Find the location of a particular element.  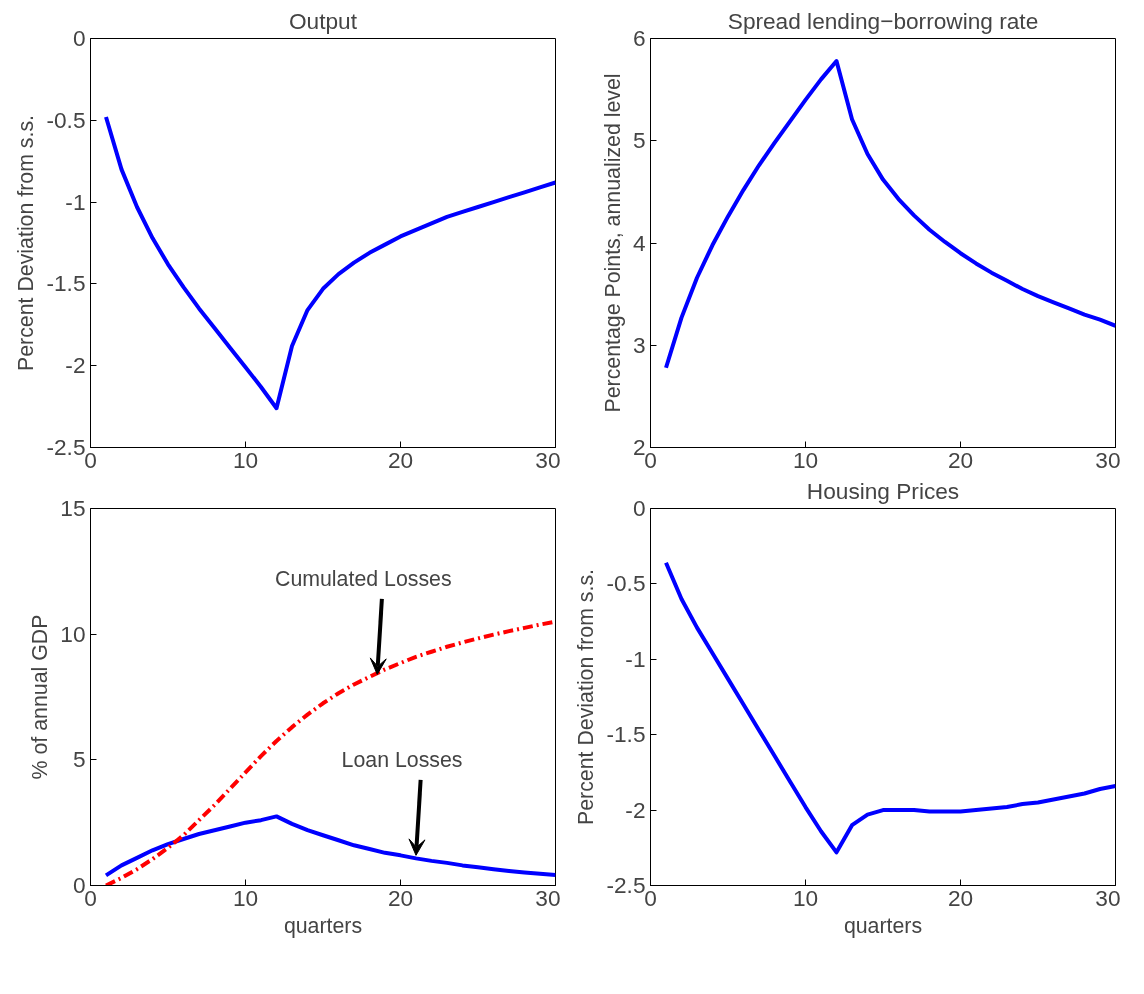

y-axis-title: % of annual GDP is located at coordinates (40, 697).